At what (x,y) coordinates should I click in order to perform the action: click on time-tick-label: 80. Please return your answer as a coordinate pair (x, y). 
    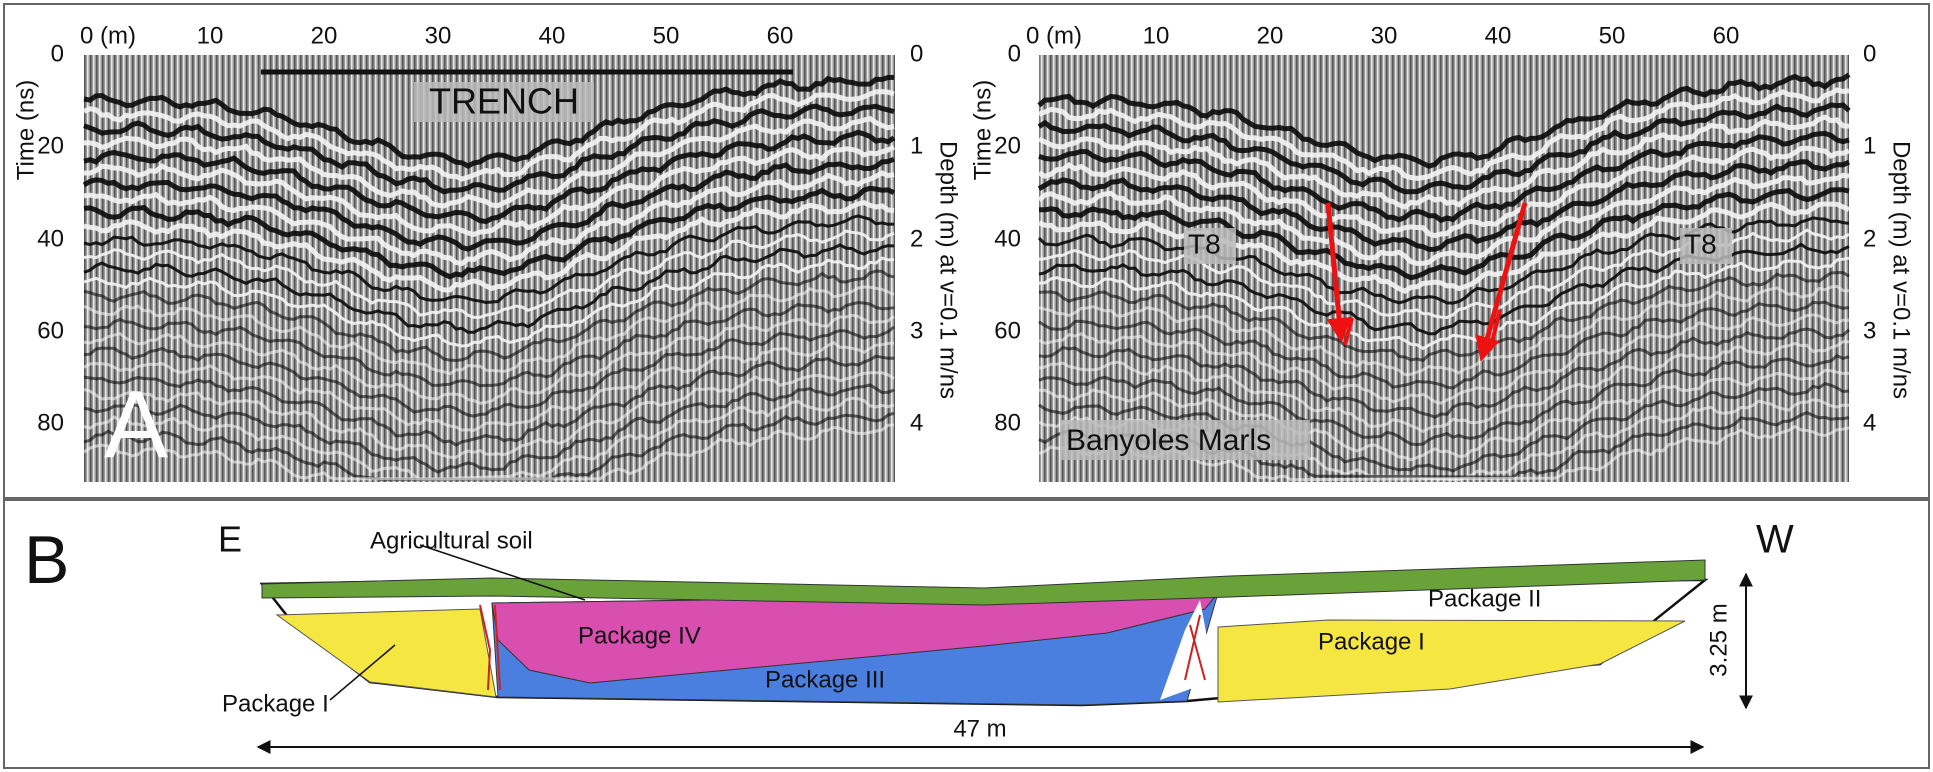
    Looking at the image, I should click on (50, 422).